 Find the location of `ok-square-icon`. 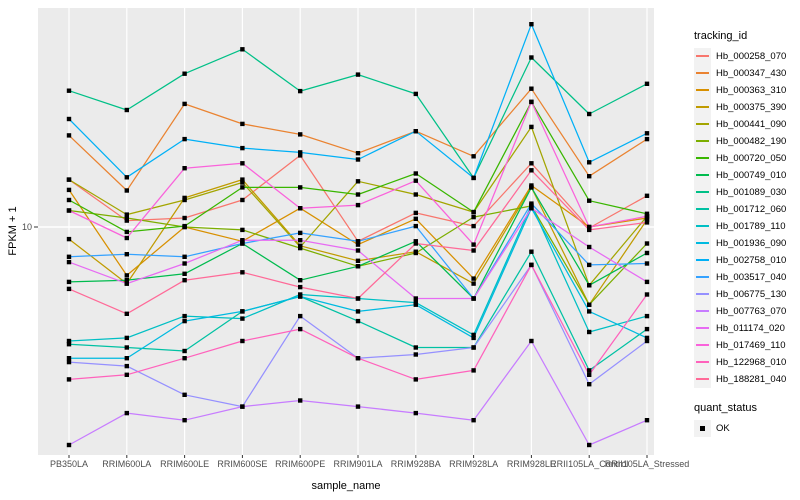

ok-square-icon is located at coordinates (702, 428).